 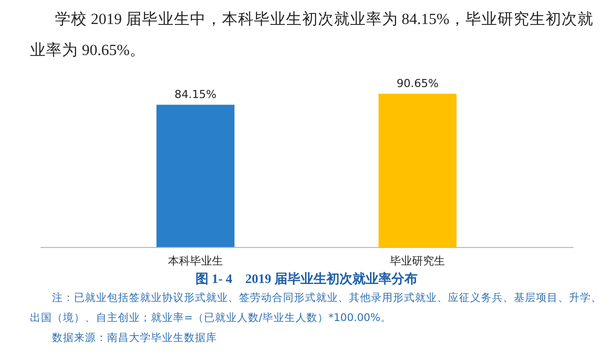 I want to click on data-label: 90.65%, so click(x=417, y=83).